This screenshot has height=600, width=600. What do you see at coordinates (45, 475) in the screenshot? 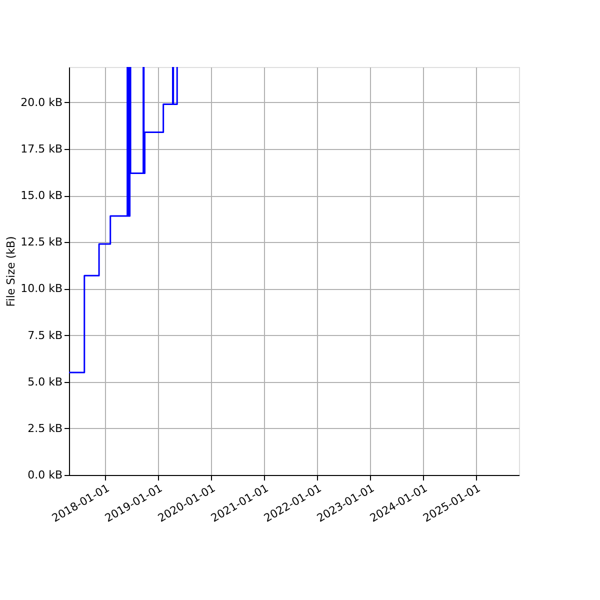
I see `y-tick-label: 0.0 kB` at bounding box center [45, 475].